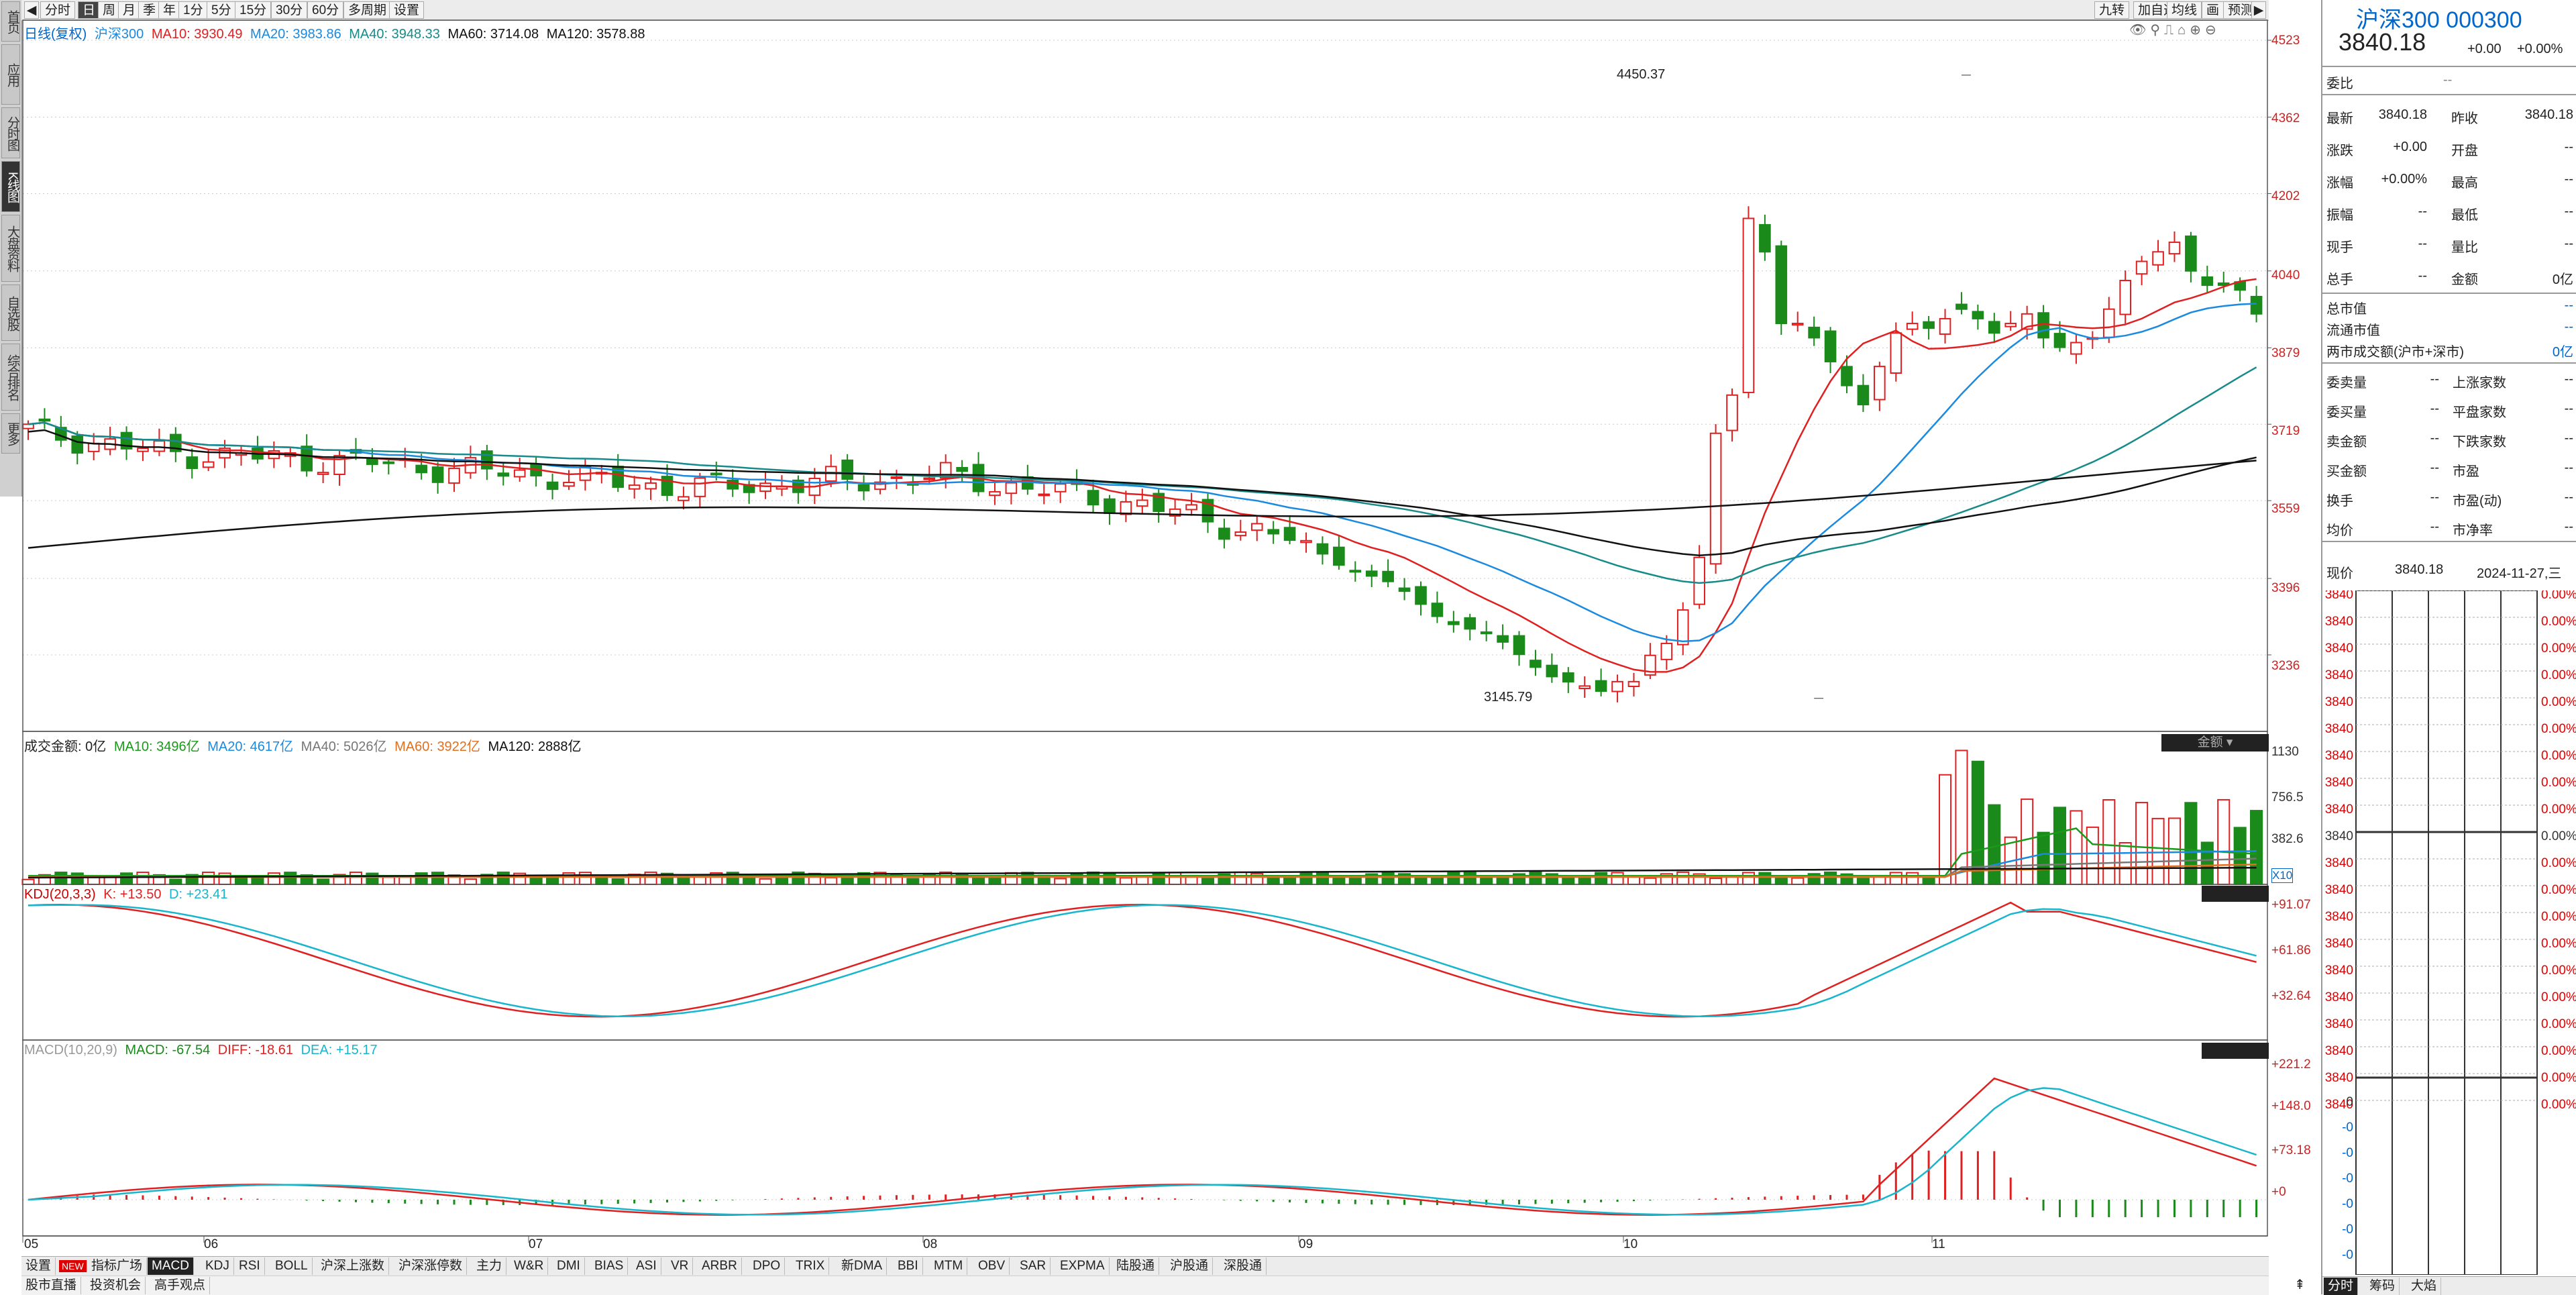  What do you see at coordinates (10, 249) in the screenshot?
I see `left-nav-market-info: 大盘资料` at bounding box center [10, 249].